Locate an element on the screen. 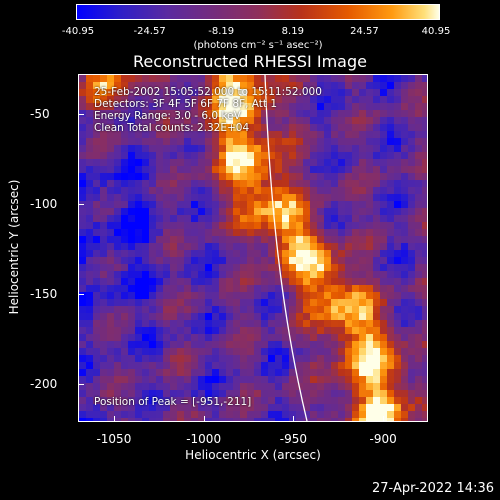  solar-limb-line is located at coordinates (286, 248).